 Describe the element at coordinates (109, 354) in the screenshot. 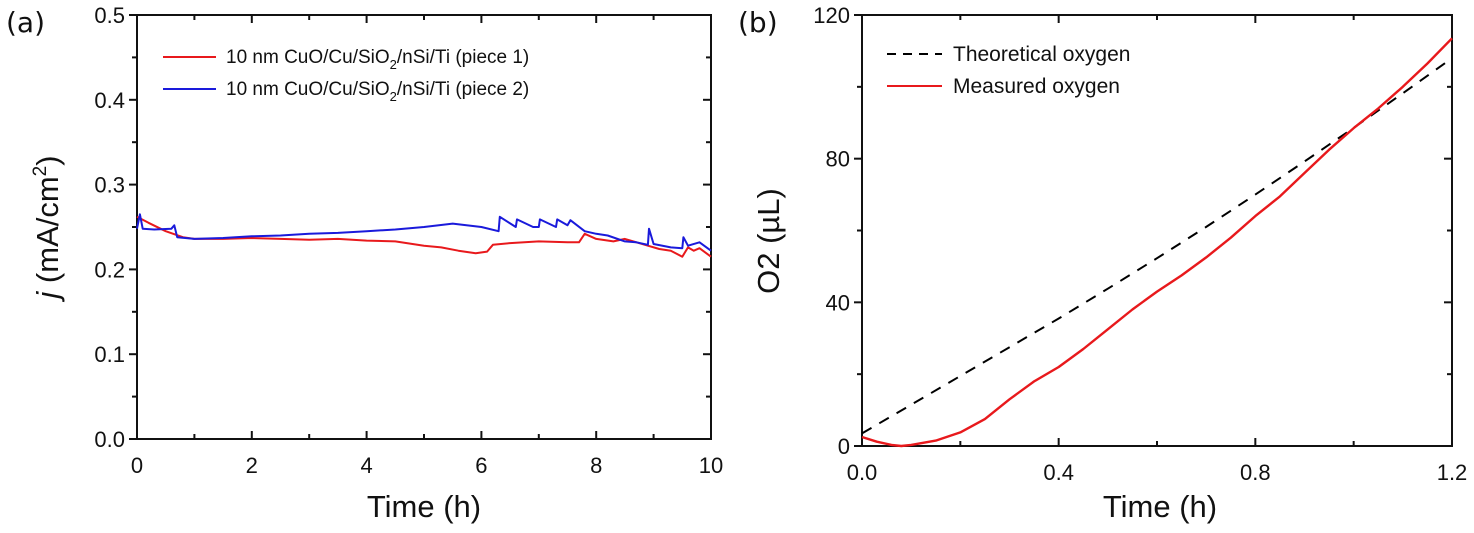

I see `y-tick-label: 0.1` at that location.